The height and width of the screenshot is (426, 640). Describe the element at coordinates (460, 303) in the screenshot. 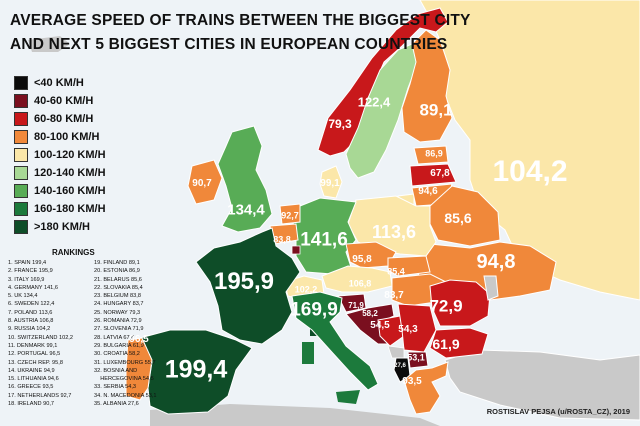

I see `country-romania` at that location.